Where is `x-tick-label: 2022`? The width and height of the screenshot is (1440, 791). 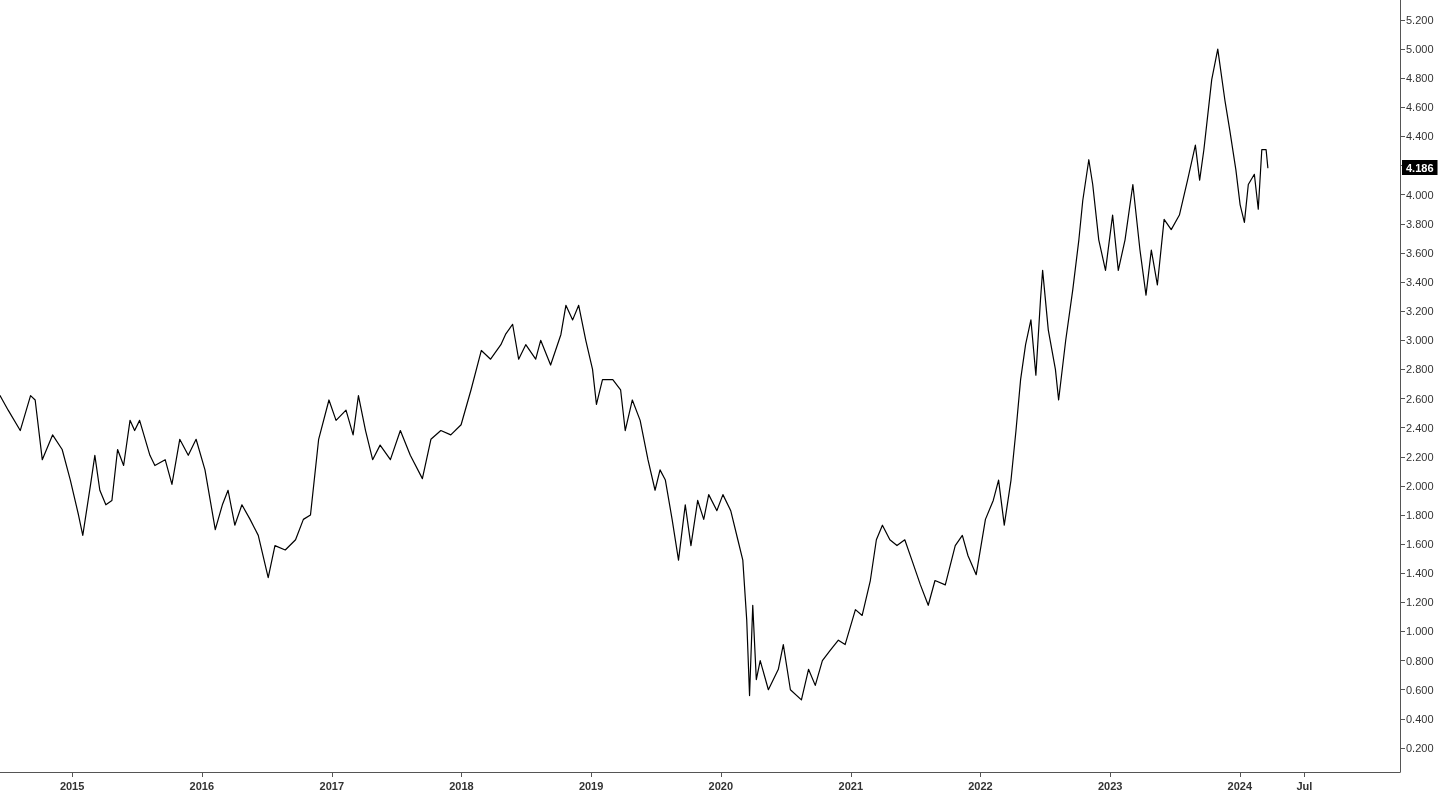
x-tick-label: 2022 is located at coordinates (980, 785).